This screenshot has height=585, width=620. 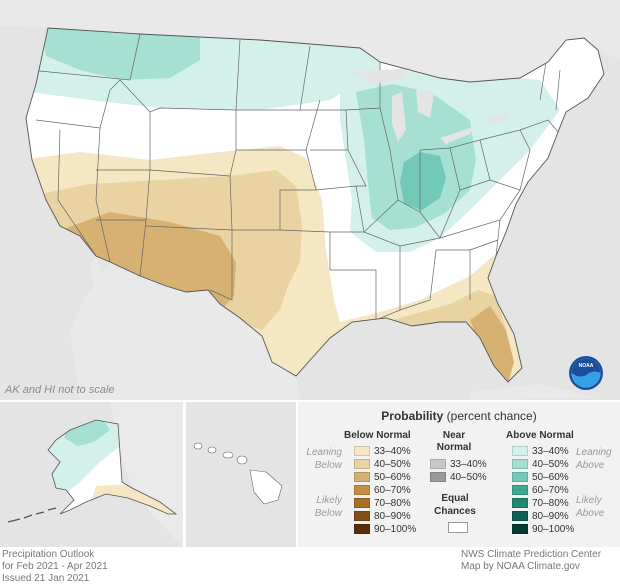 What do you see at coordinates (550, 490) in the screenshot?
I see `above-normal-range-label: 60–70%` at bounding box center [550, 490].